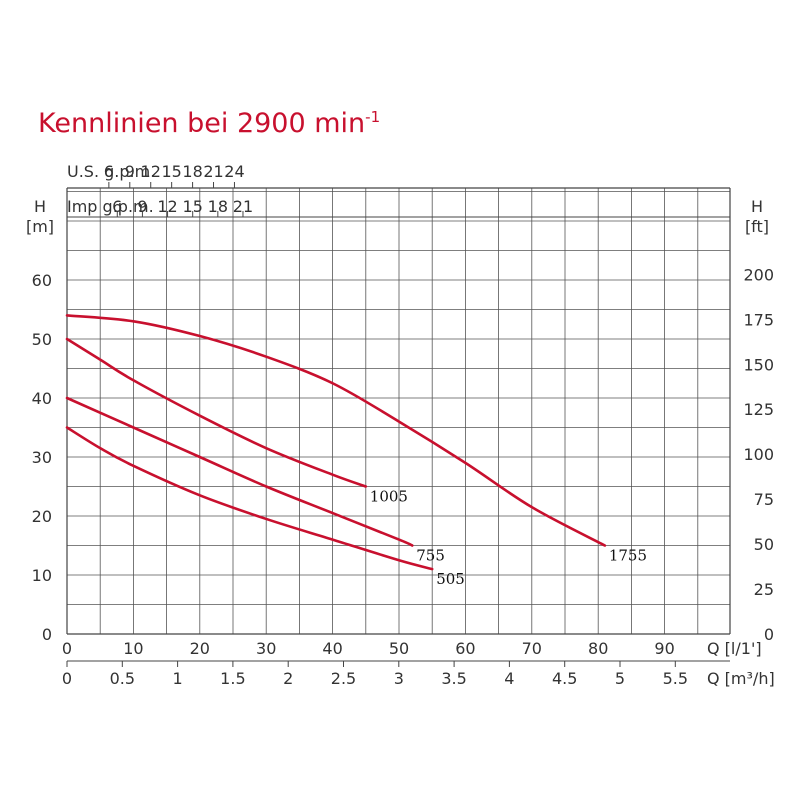  Describe the element at coordinates (758, 454) in the screenshot. I see `head-ft-tick-label: 100` at that location.